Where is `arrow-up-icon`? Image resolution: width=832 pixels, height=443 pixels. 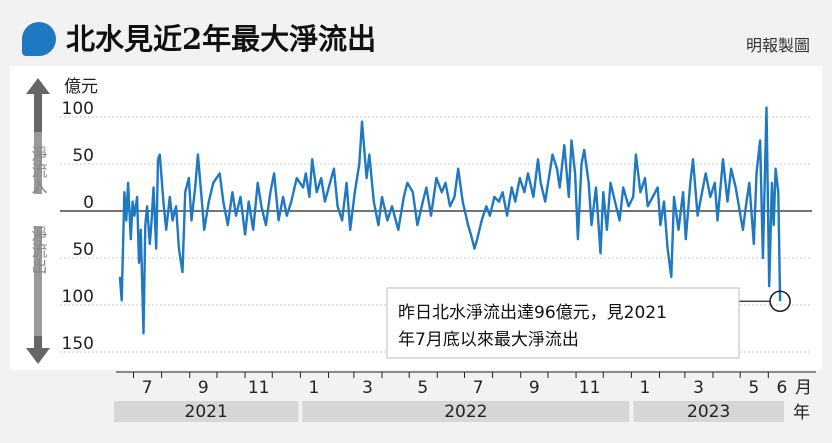 arrow-up-icon is located at coordinates (38, 105).